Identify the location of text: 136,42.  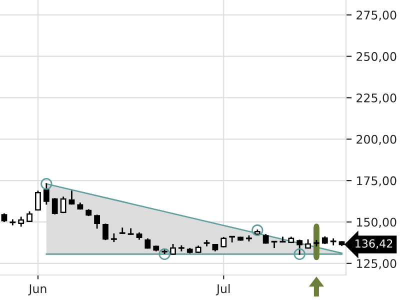
(374, 244).